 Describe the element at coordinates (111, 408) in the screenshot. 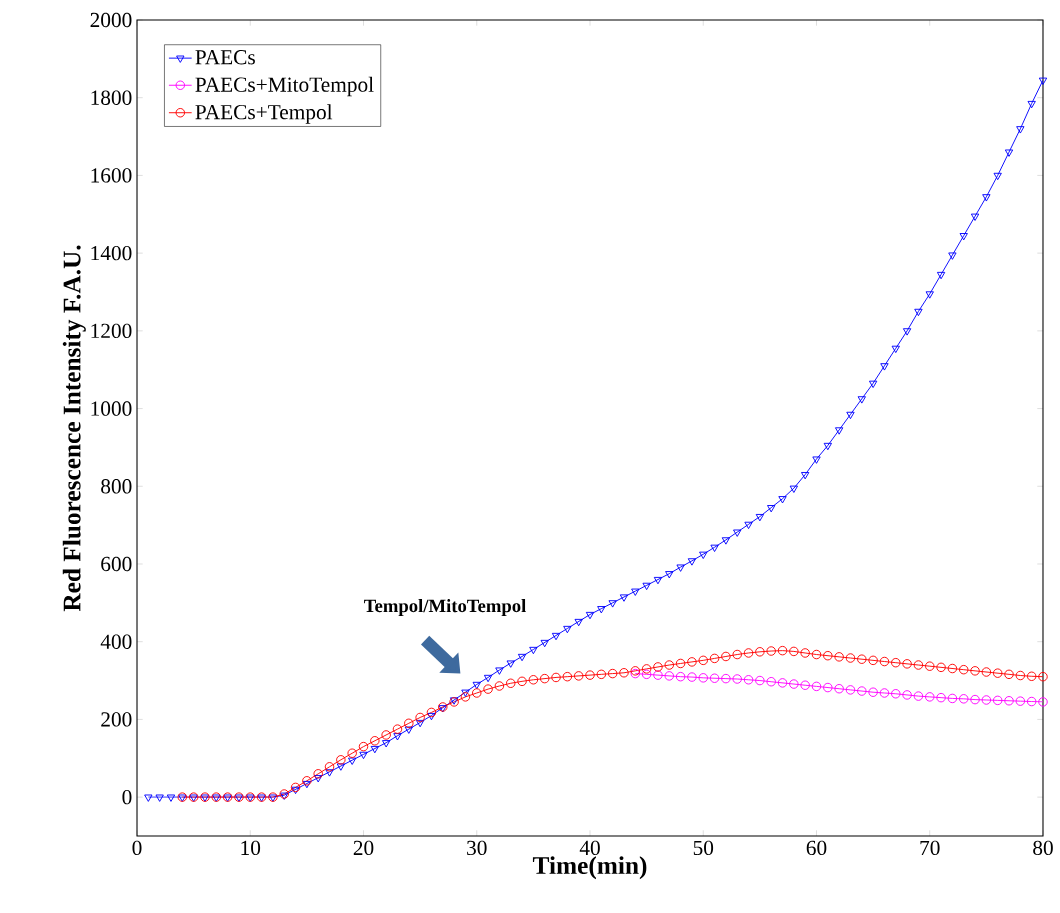

I see `y-tick-label: 1000` at that location.